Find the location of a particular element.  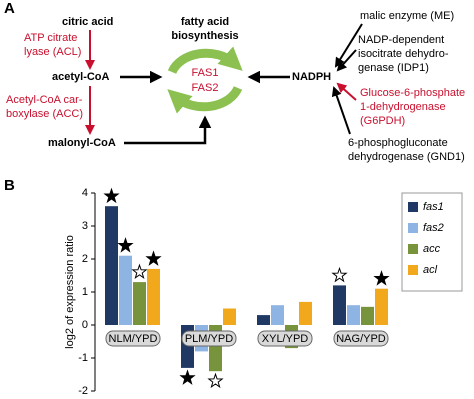

y-tick-label: 3 is located at coordinates (85, 226).